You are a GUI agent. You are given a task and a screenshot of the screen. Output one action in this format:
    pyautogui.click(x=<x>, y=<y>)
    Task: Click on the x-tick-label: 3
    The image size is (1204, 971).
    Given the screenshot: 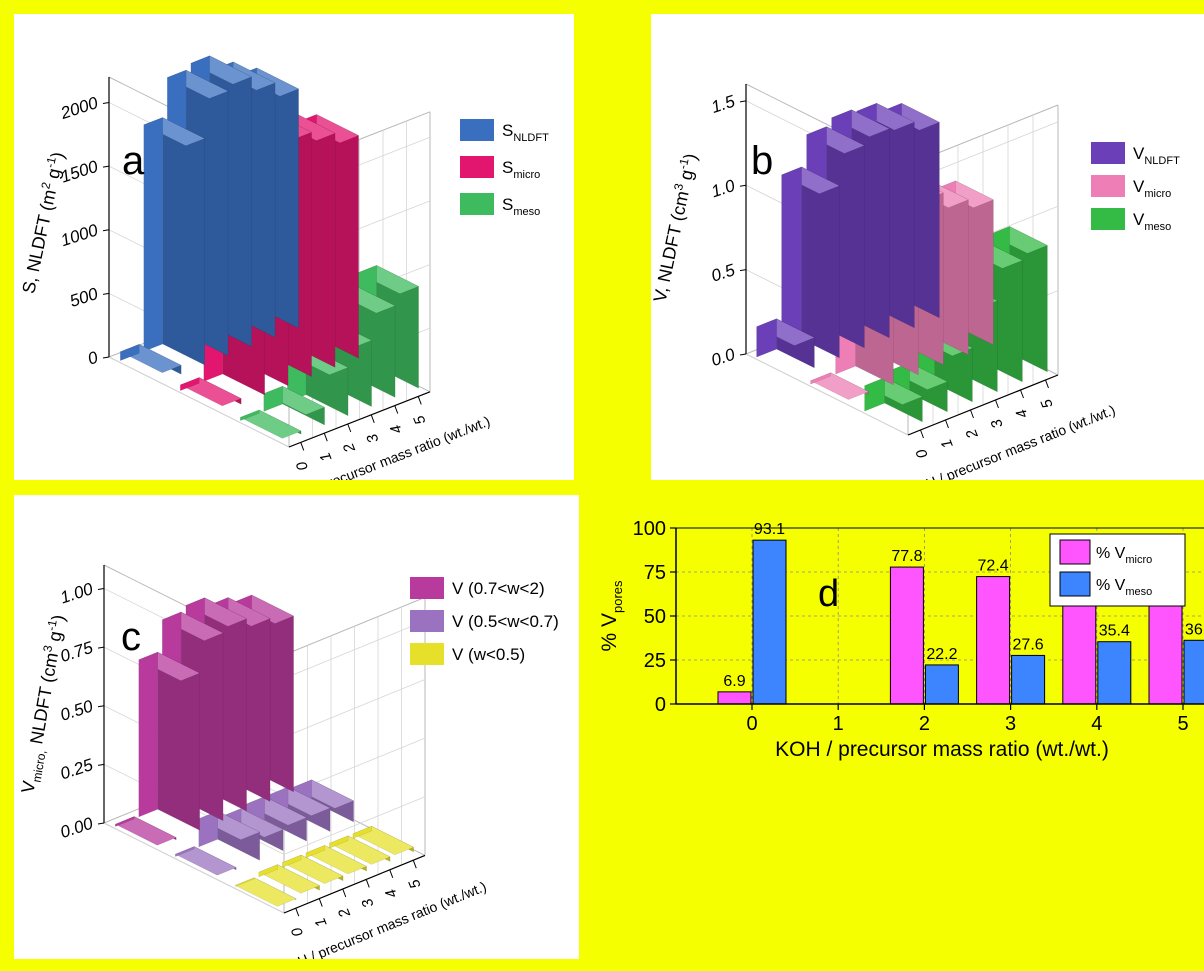 What is the action you would take?
    pyautogui.click(x=372, y=438)
    